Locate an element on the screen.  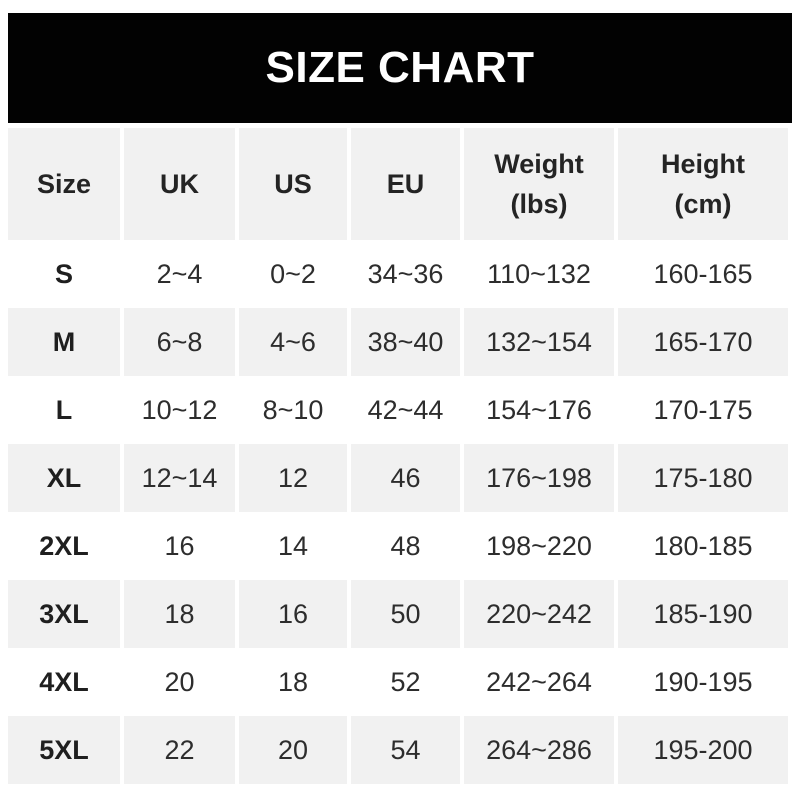
cell-height: 160-165 is located at coordinates (703, 273).